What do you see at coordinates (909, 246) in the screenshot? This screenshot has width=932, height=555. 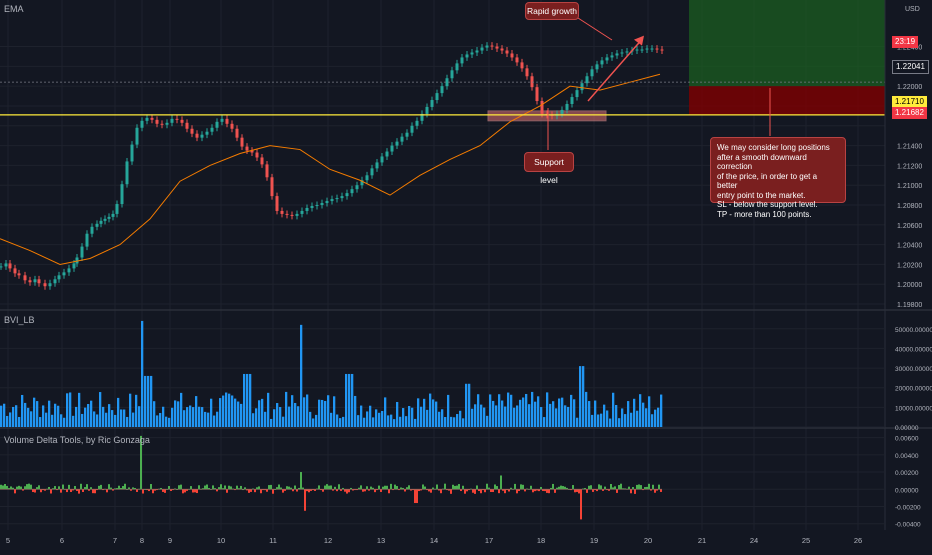 I see `price-axis-tick: 1.20400` at bounding box center [909, 246].